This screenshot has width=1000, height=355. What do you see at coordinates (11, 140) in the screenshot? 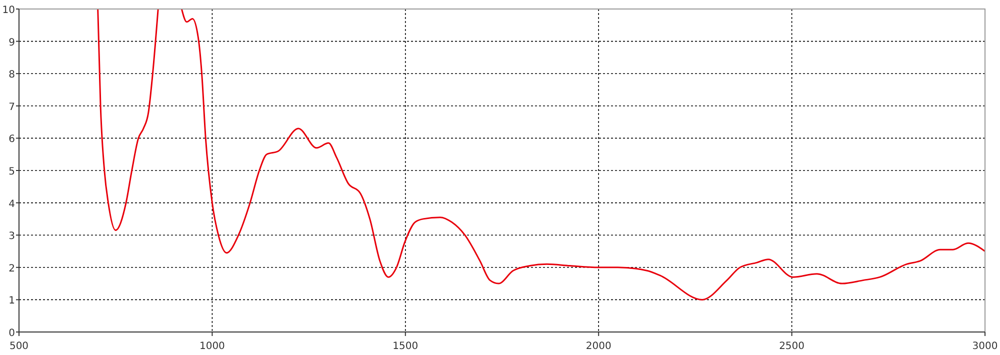
I see `y-tick-label: 6` at bounding box center [11, 140].